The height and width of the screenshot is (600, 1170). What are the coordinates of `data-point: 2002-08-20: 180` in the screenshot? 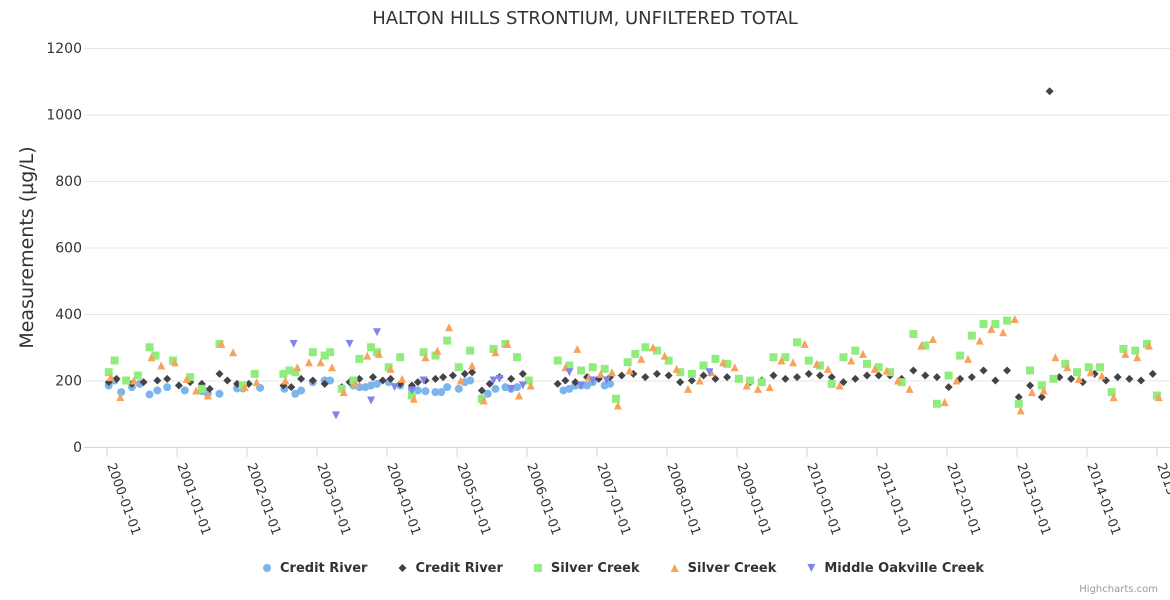 It's located at (291, 387).